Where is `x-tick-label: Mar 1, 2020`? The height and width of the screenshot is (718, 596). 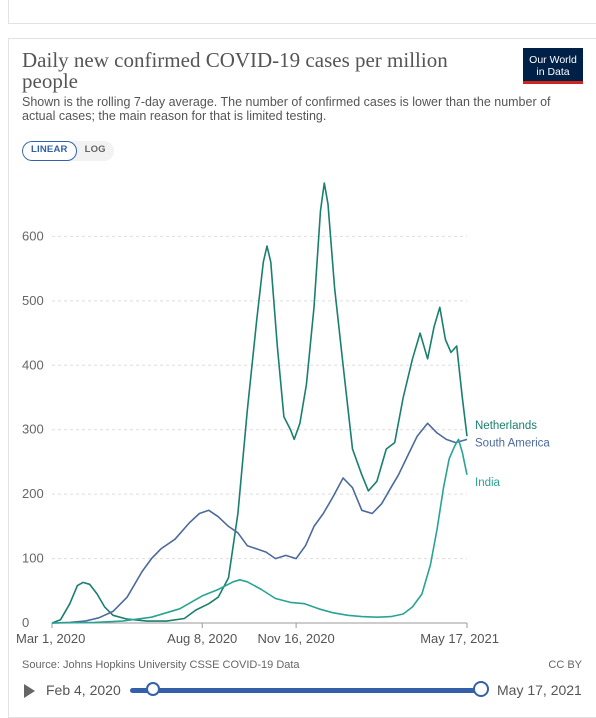
x-tick-label: Mar 1, 2020 is located at coordinates (50, 638).